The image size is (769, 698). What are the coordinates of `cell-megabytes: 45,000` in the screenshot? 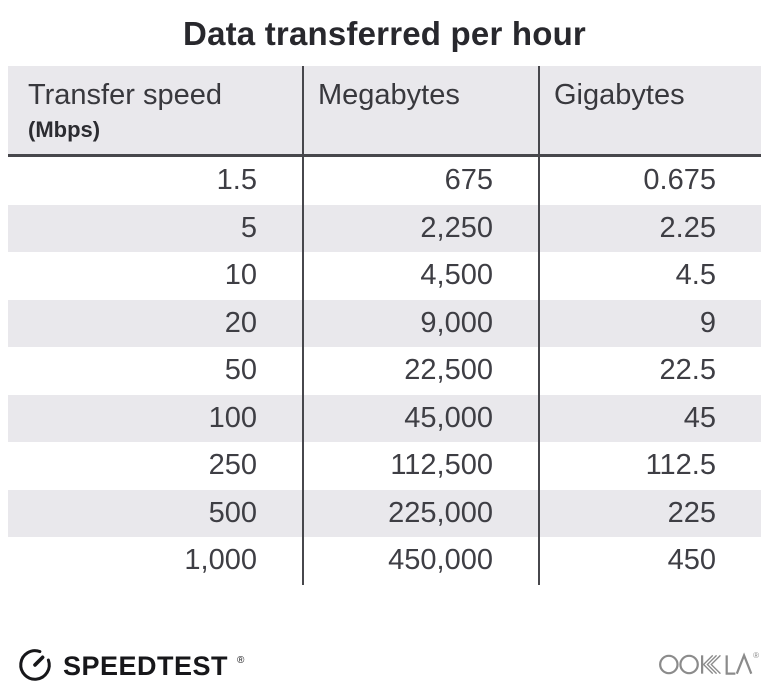 It's located at (420, 418).